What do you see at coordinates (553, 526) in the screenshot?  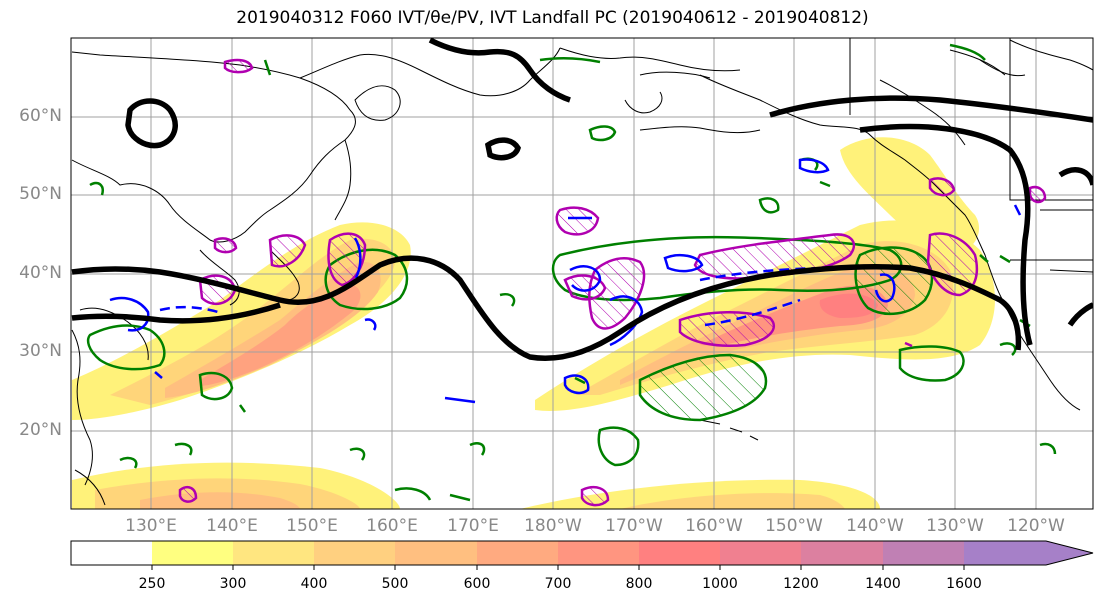 I see `lon-label: 180°W` at bounding box center [553, 526].